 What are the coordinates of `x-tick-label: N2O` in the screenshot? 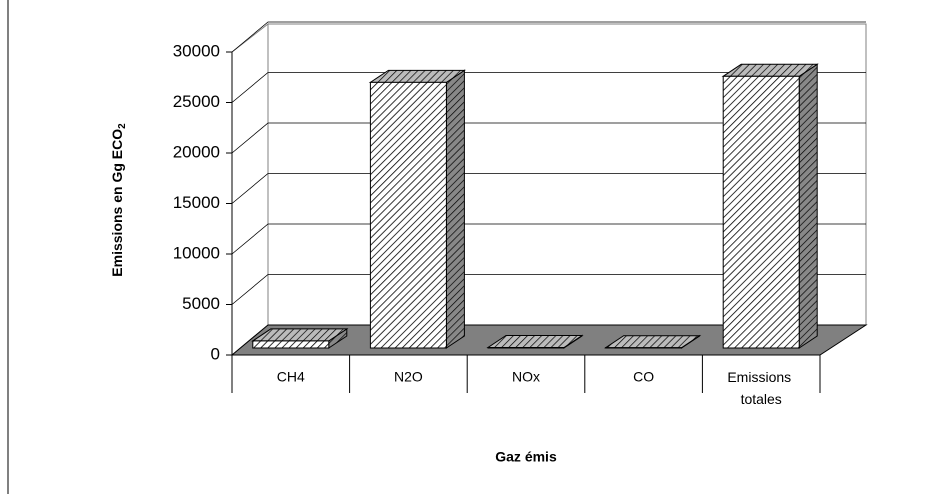 It's located at (408, 377).